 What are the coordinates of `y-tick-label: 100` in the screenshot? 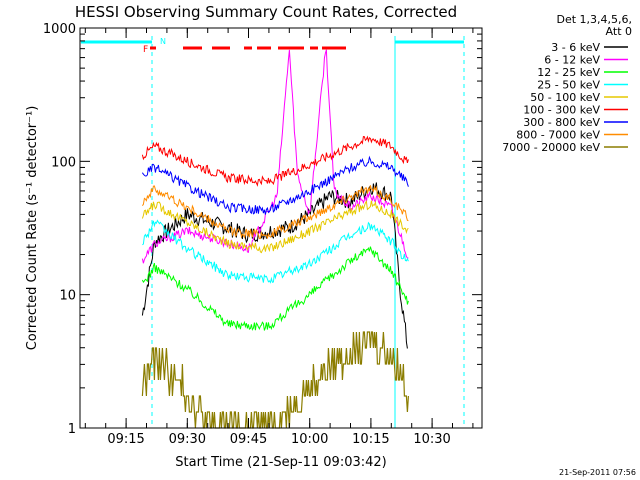 It's located at (63, 162).